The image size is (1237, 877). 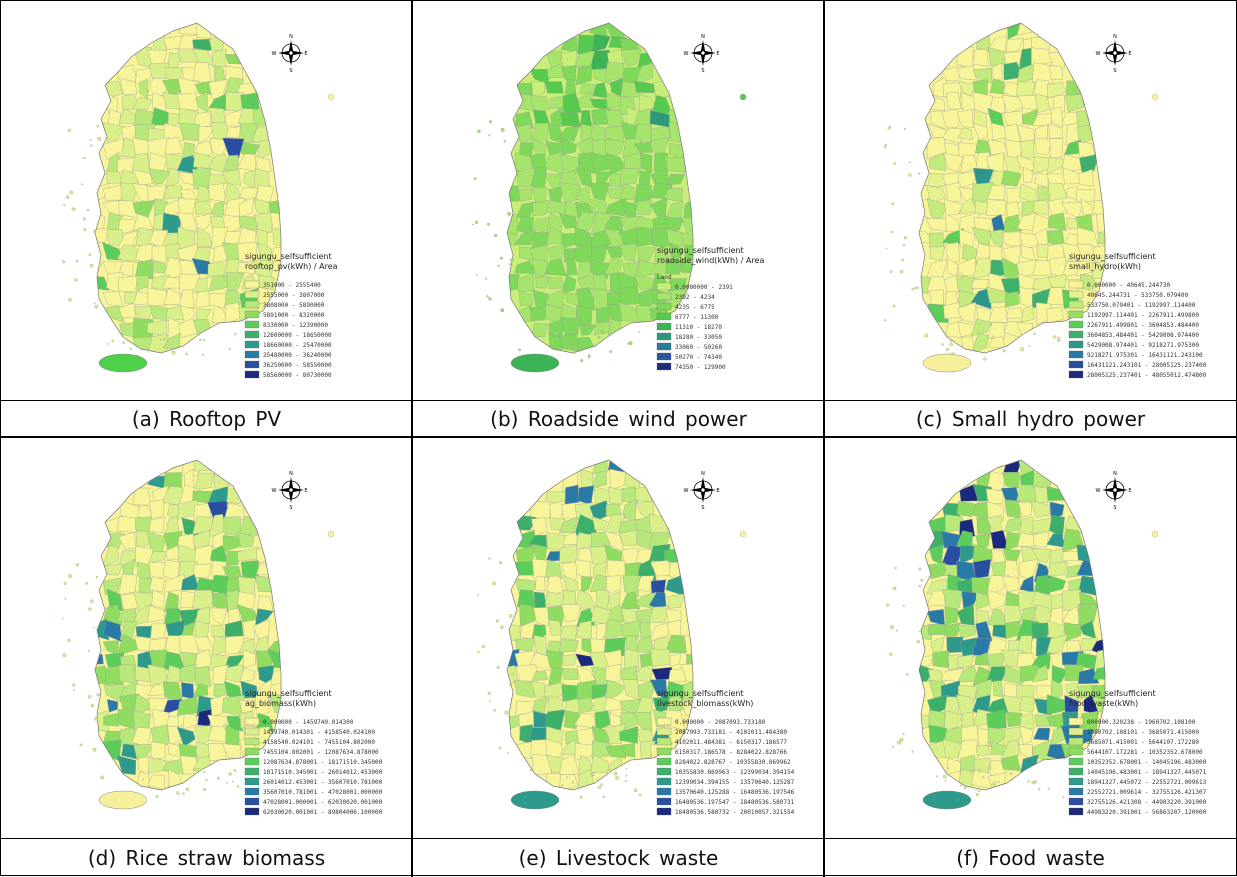 What do you see at coordinates (695, 297) in the screenshot?
I see `legend-item-label: 2392 - 4234` at bounding box center [695, 297].